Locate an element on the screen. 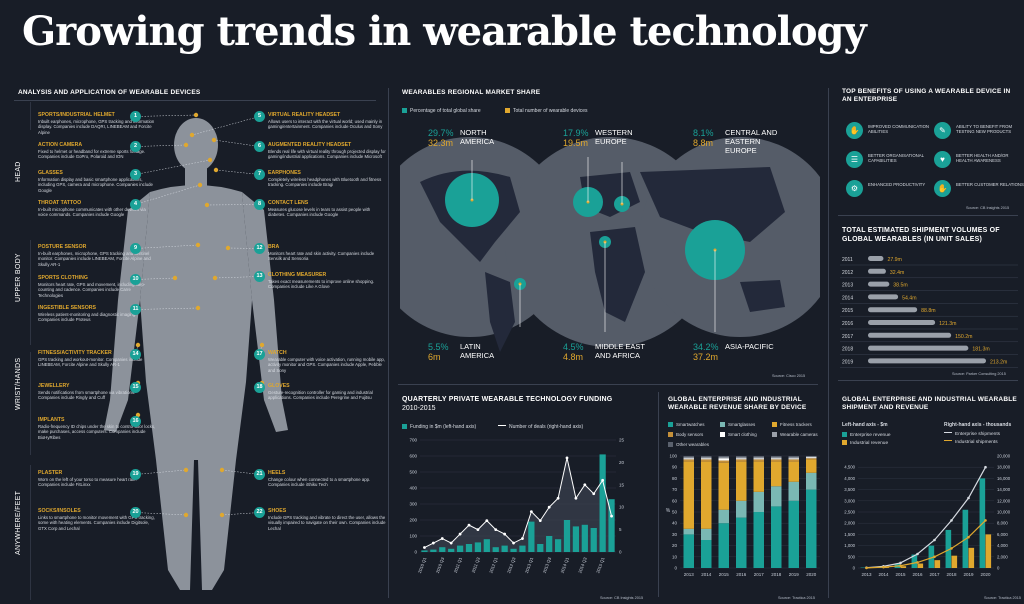 The image size is (1024, 604). left-tick: 300 is located at coordinates (413, 504).